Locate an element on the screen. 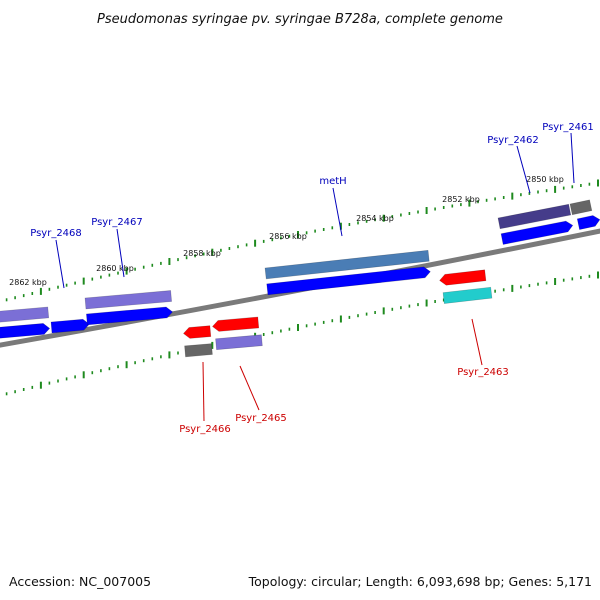 Image resolution: width=600 pixels, height=600 pixels. gene-label-meth: metH is located at coordinates (332, 181).